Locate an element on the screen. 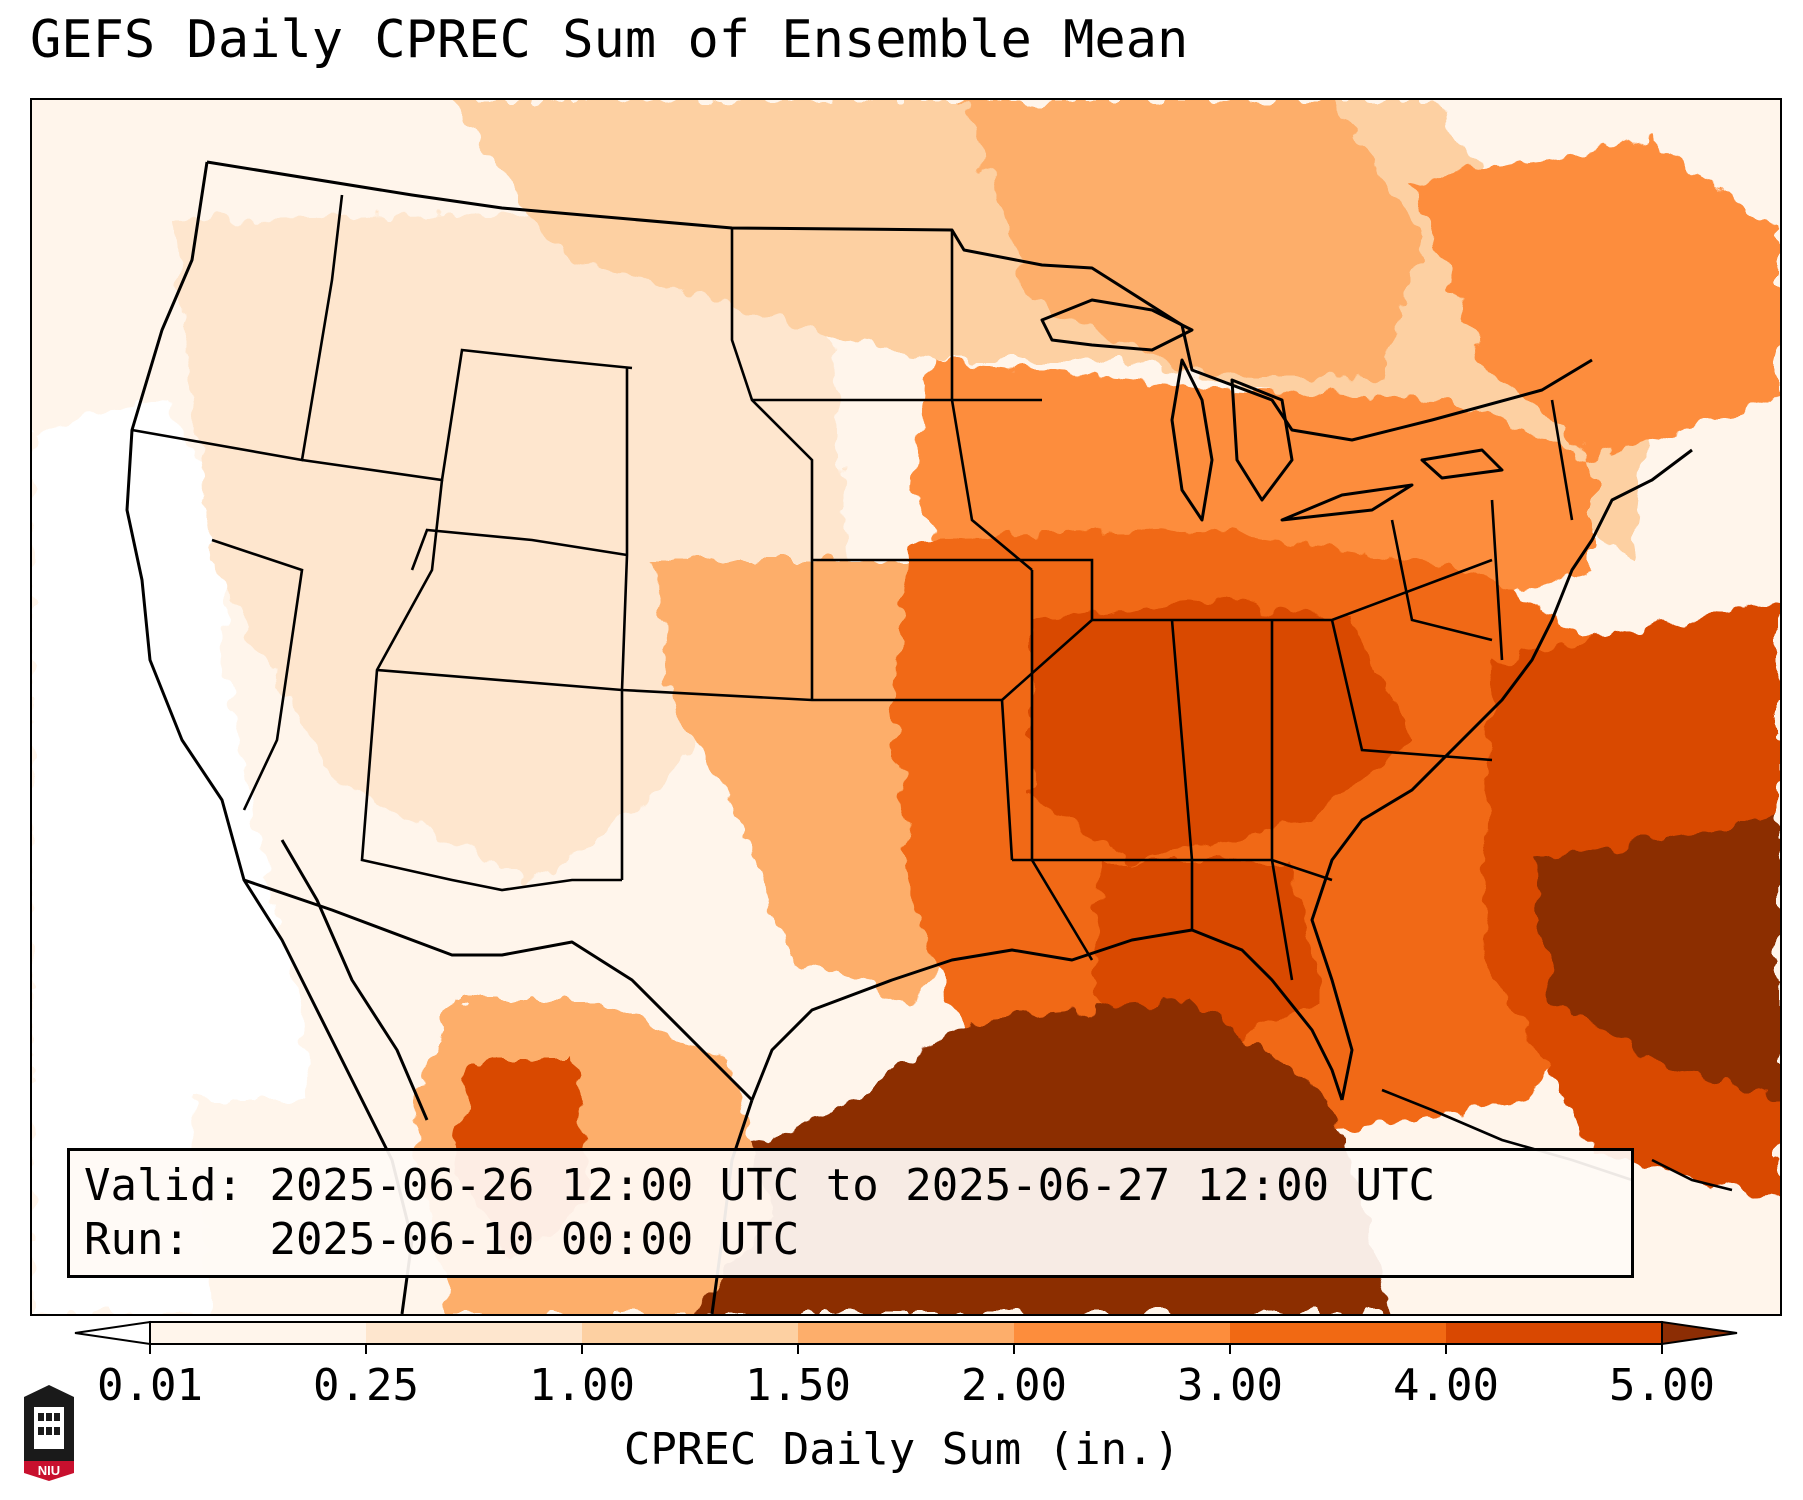 This screenshot has height=1500, width=1803. precip-ohio-valley is located at coordinates (1222, 730).